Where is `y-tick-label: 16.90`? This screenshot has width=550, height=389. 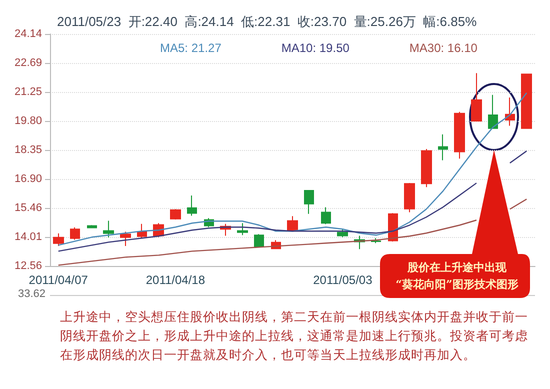 y-tick-label: 16.90 is located at coordinates (28, 179).